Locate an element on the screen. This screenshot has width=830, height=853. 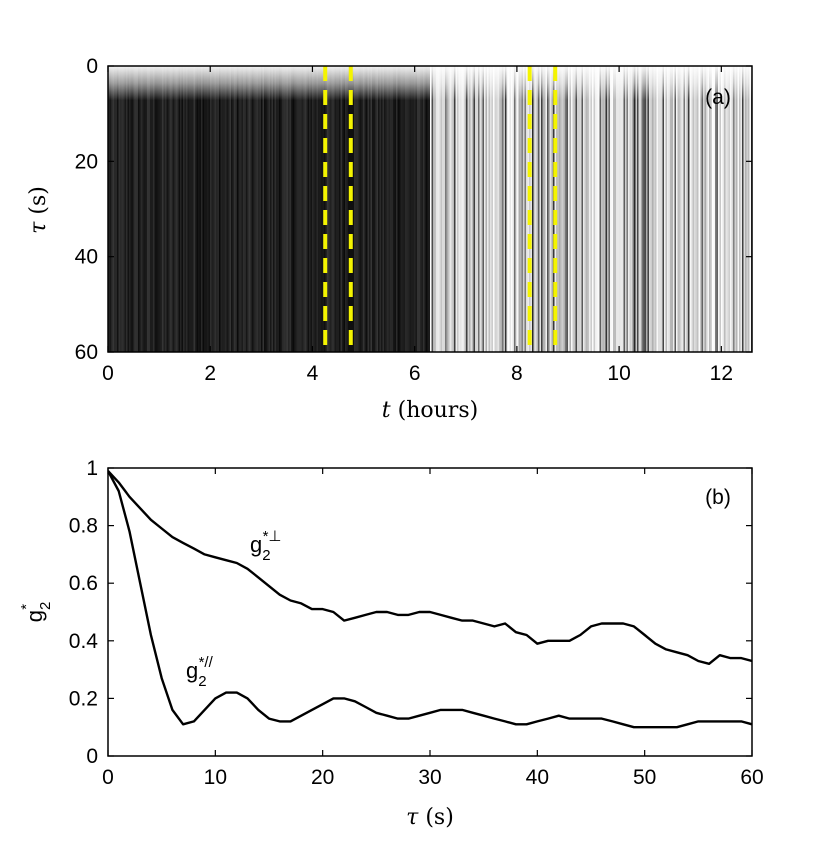
y-tick-label: 20 is located at coordinates (86, 161).